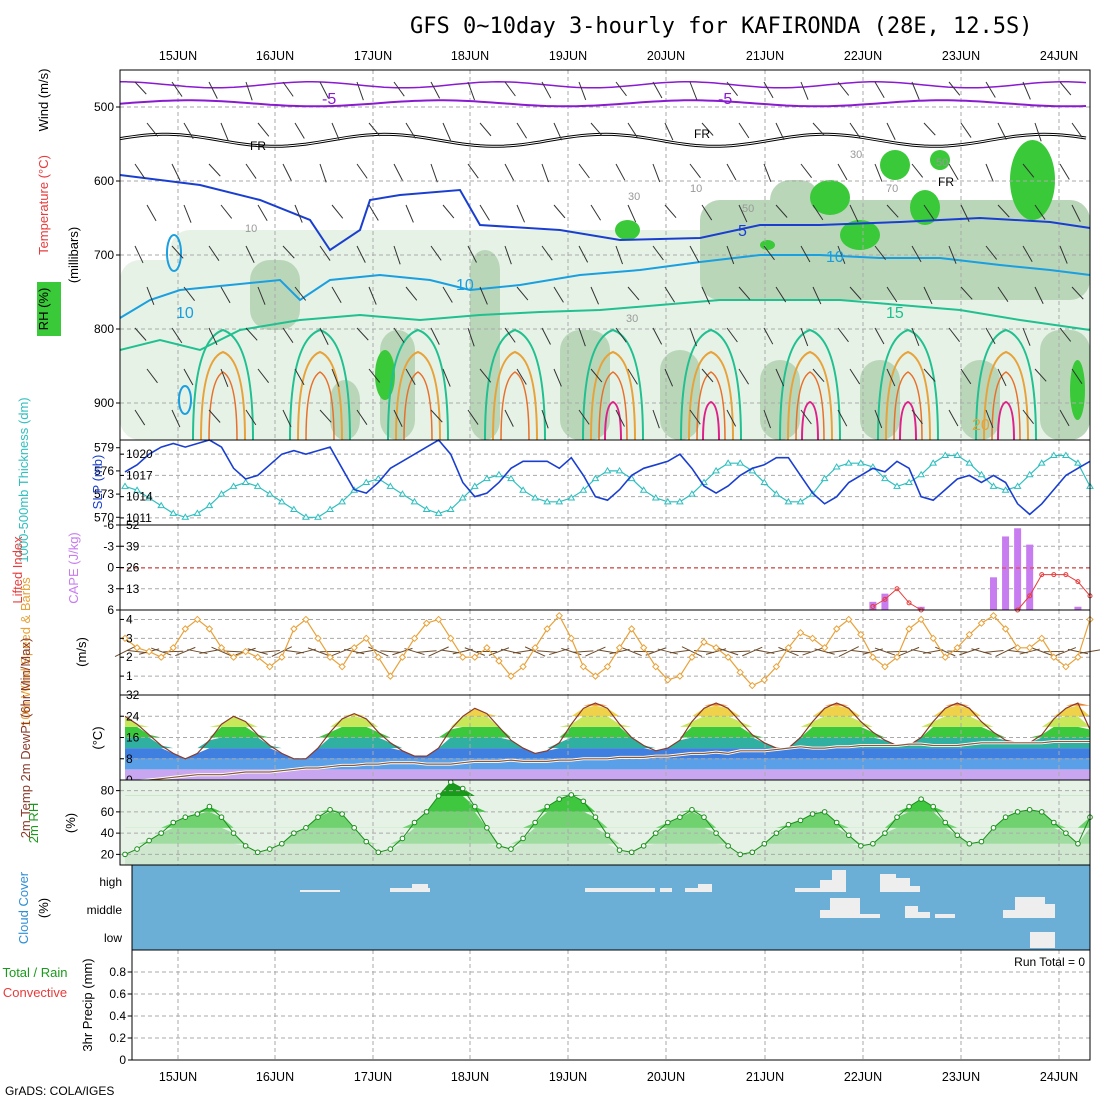 This screenshot has height=1100, width=1100. I want to click on contour-30-diurnal, so click(613, 420).